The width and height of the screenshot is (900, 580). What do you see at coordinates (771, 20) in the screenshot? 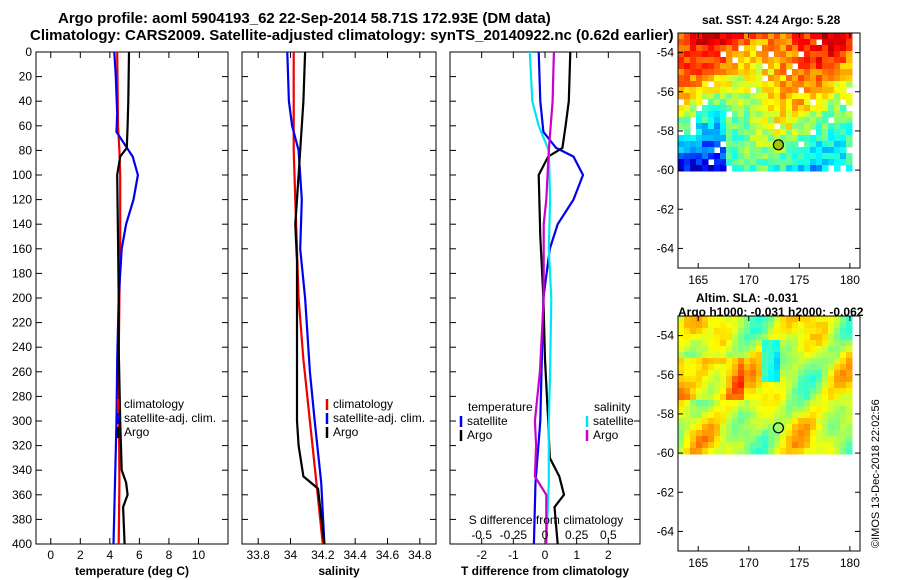
I see `sst-map-title: sat. SST: 4.24 Argo: 5.28` at bounding box center [771, 20].